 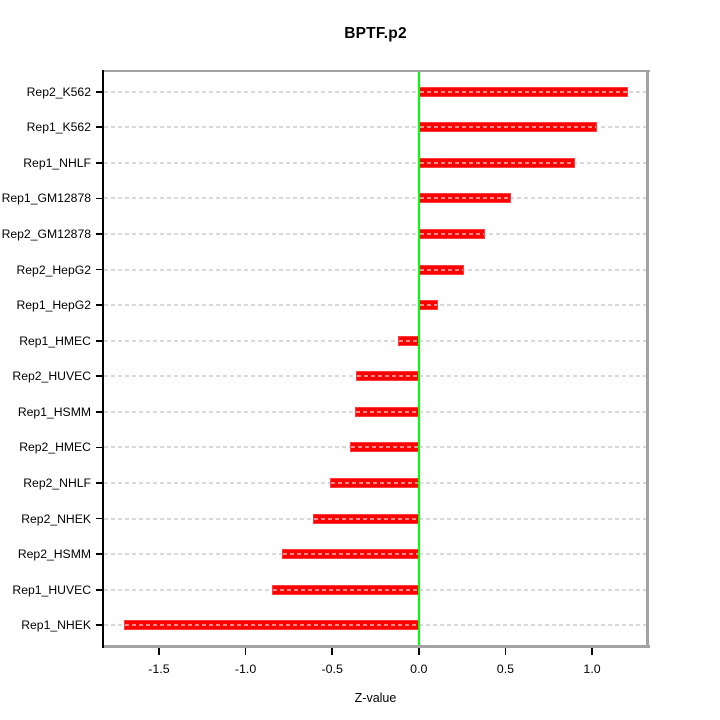 I want to click on x-axis-title: Z-value, so click(x=375, y=698).